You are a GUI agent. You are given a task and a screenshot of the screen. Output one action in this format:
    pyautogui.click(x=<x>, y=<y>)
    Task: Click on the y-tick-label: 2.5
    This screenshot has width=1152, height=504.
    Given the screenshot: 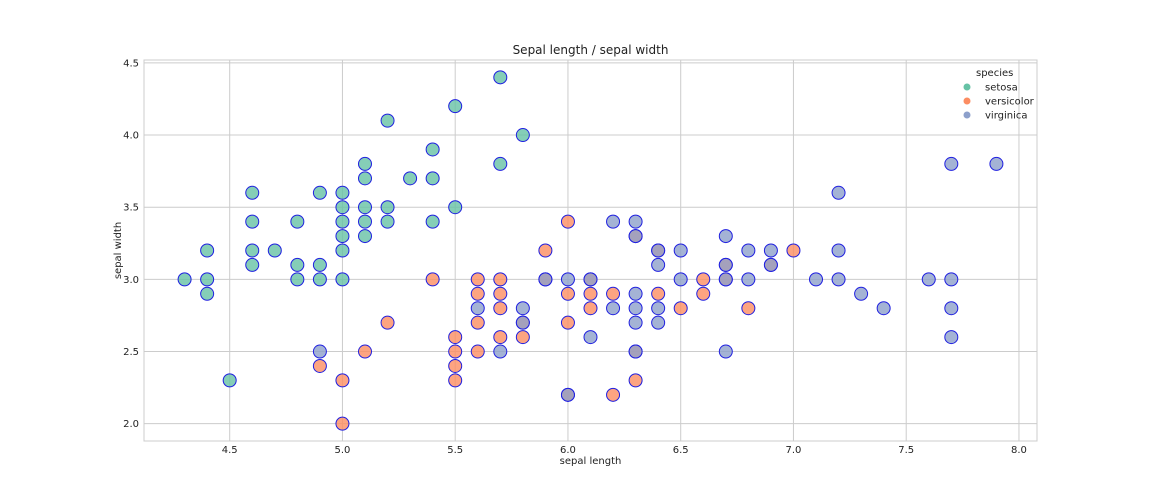 What is the action you would take?
    pyautogui.click(x=131, y=352)
    